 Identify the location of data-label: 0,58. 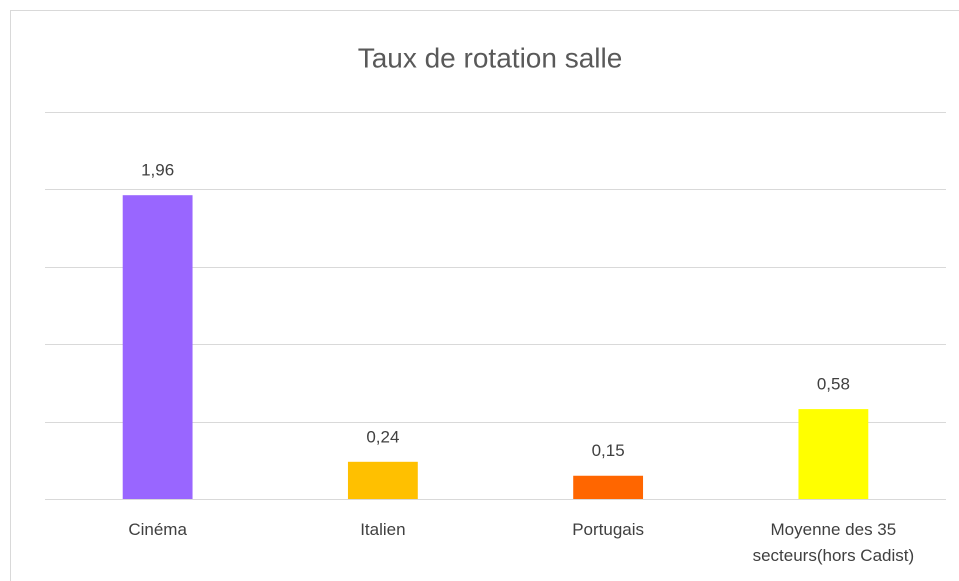
(833, 384).